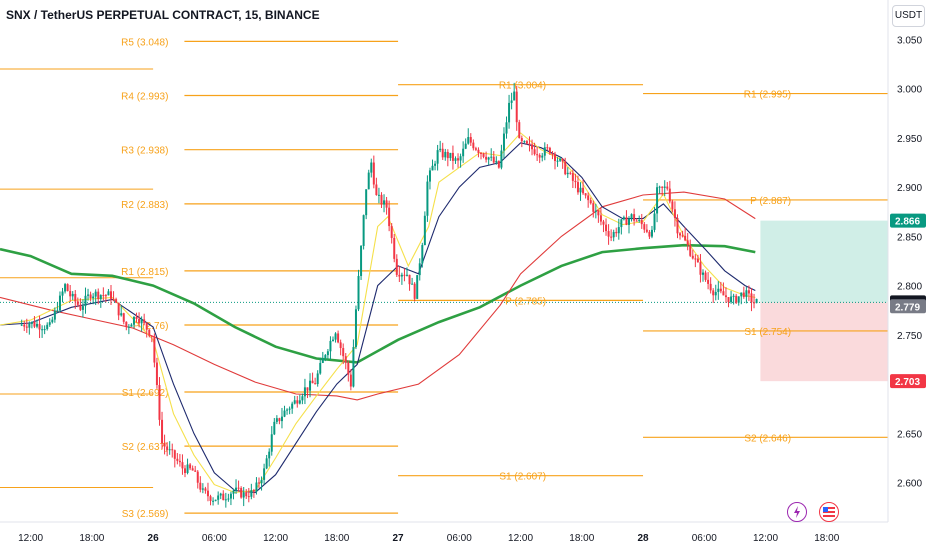 The height and width of the screenshot is (550, 932). Describe the element at coordinates (399, 538) in the screenshot. I see `time-tick-label: 27` at that location.